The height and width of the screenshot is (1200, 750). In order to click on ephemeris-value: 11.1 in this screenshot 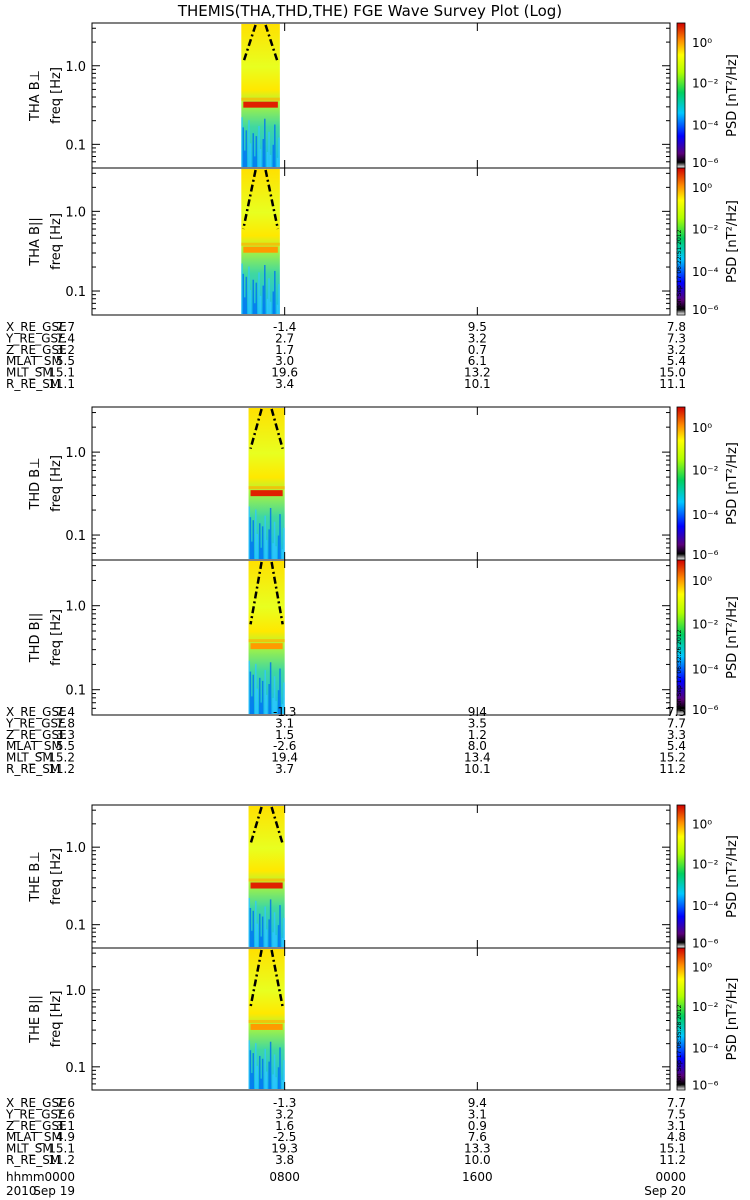, I will do `click(61, 384)`.